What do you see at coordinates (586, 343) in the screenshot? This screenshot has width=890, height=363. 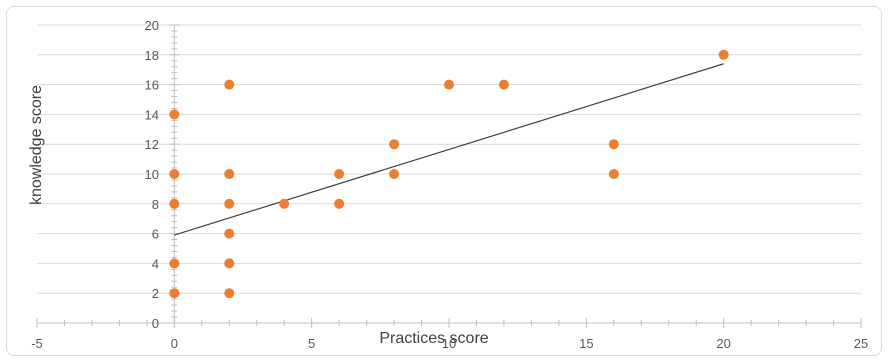 I see `x-tick-label: 15` at bounding box center [586, 343].